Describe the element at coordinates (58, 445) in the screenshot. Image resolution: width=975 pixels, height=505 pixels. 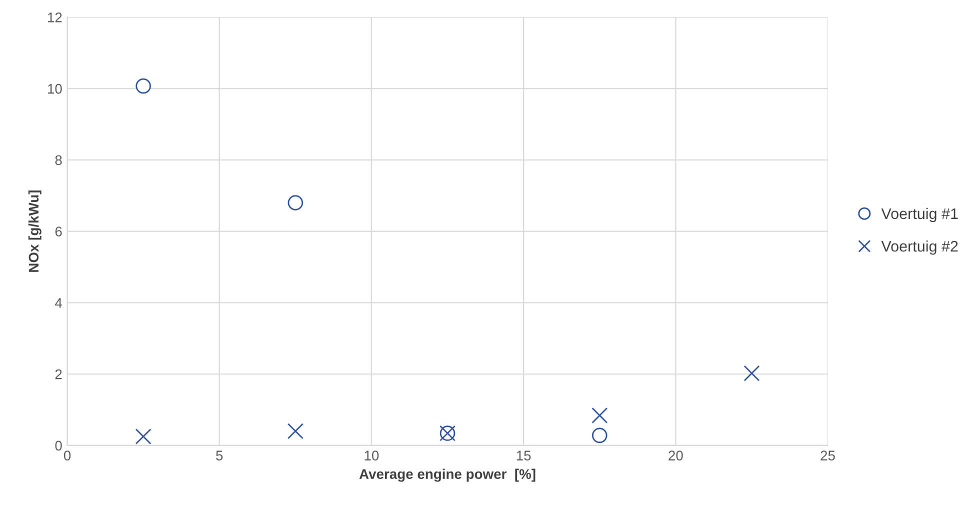
I see `y-tick-label: 0` at that location.